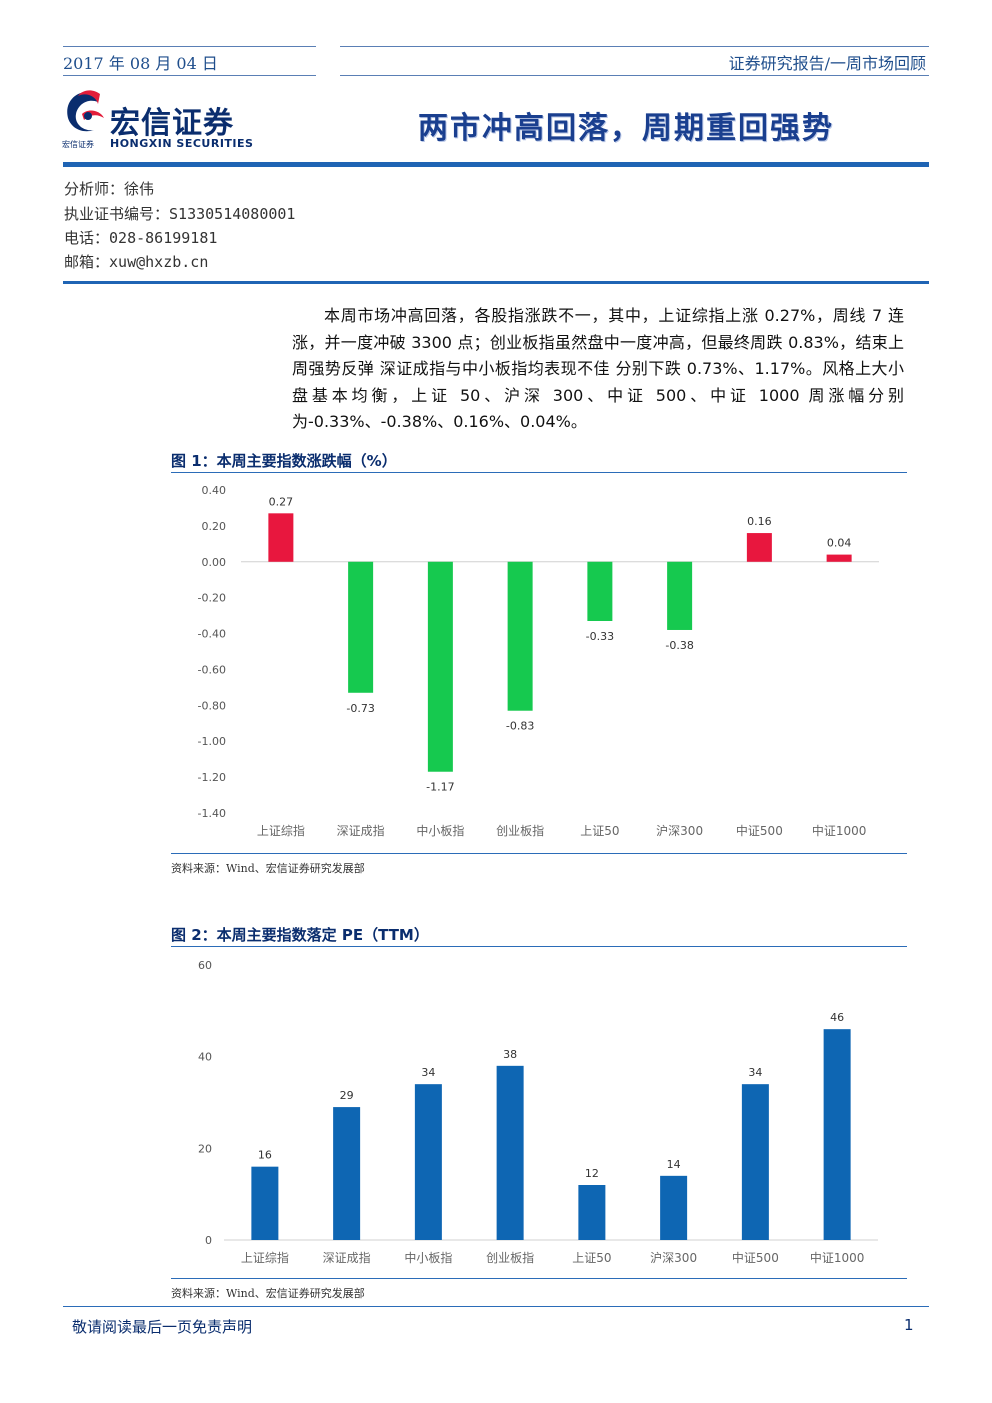 This screenshot has width=992, height=1403. What do you see at coordinates (265, 1155) in the screenshot?
I see `data-label: 16` at bounding box center [265, 1155].